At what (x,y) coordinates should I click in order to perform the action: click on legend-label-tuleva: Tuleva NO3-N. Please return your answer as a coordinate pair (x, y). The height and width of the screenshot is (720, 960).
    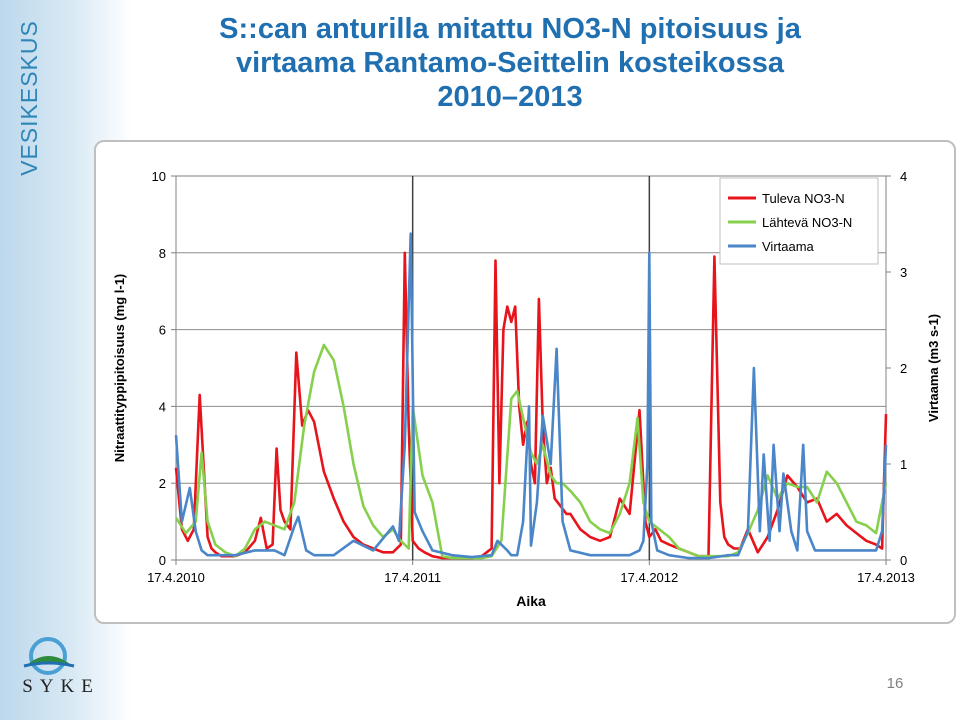
    Looking at the image, I should click on (803, 198).